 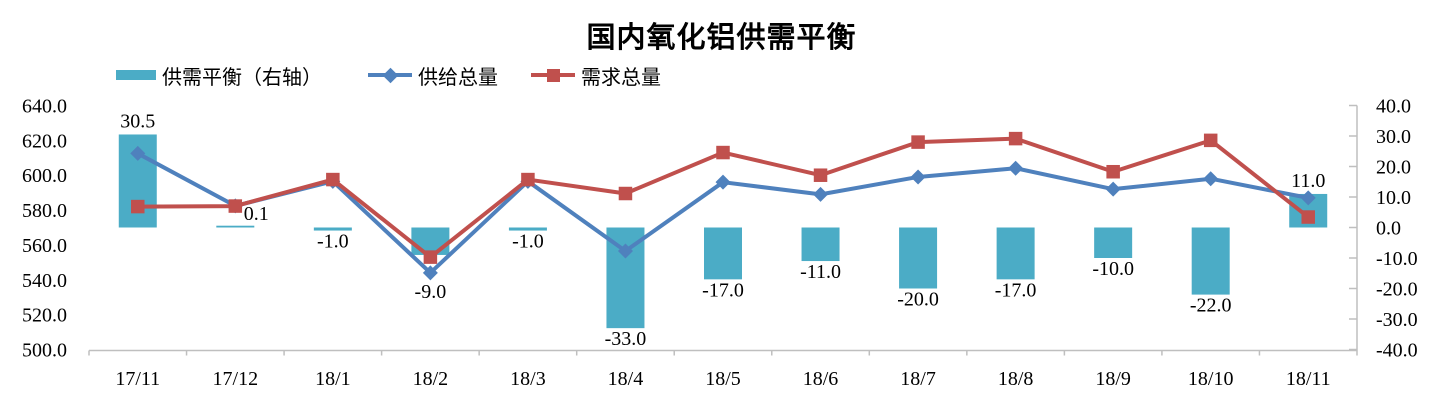 I want to click on legend-item-supply: 供给总量, so click(x=433, y=75).